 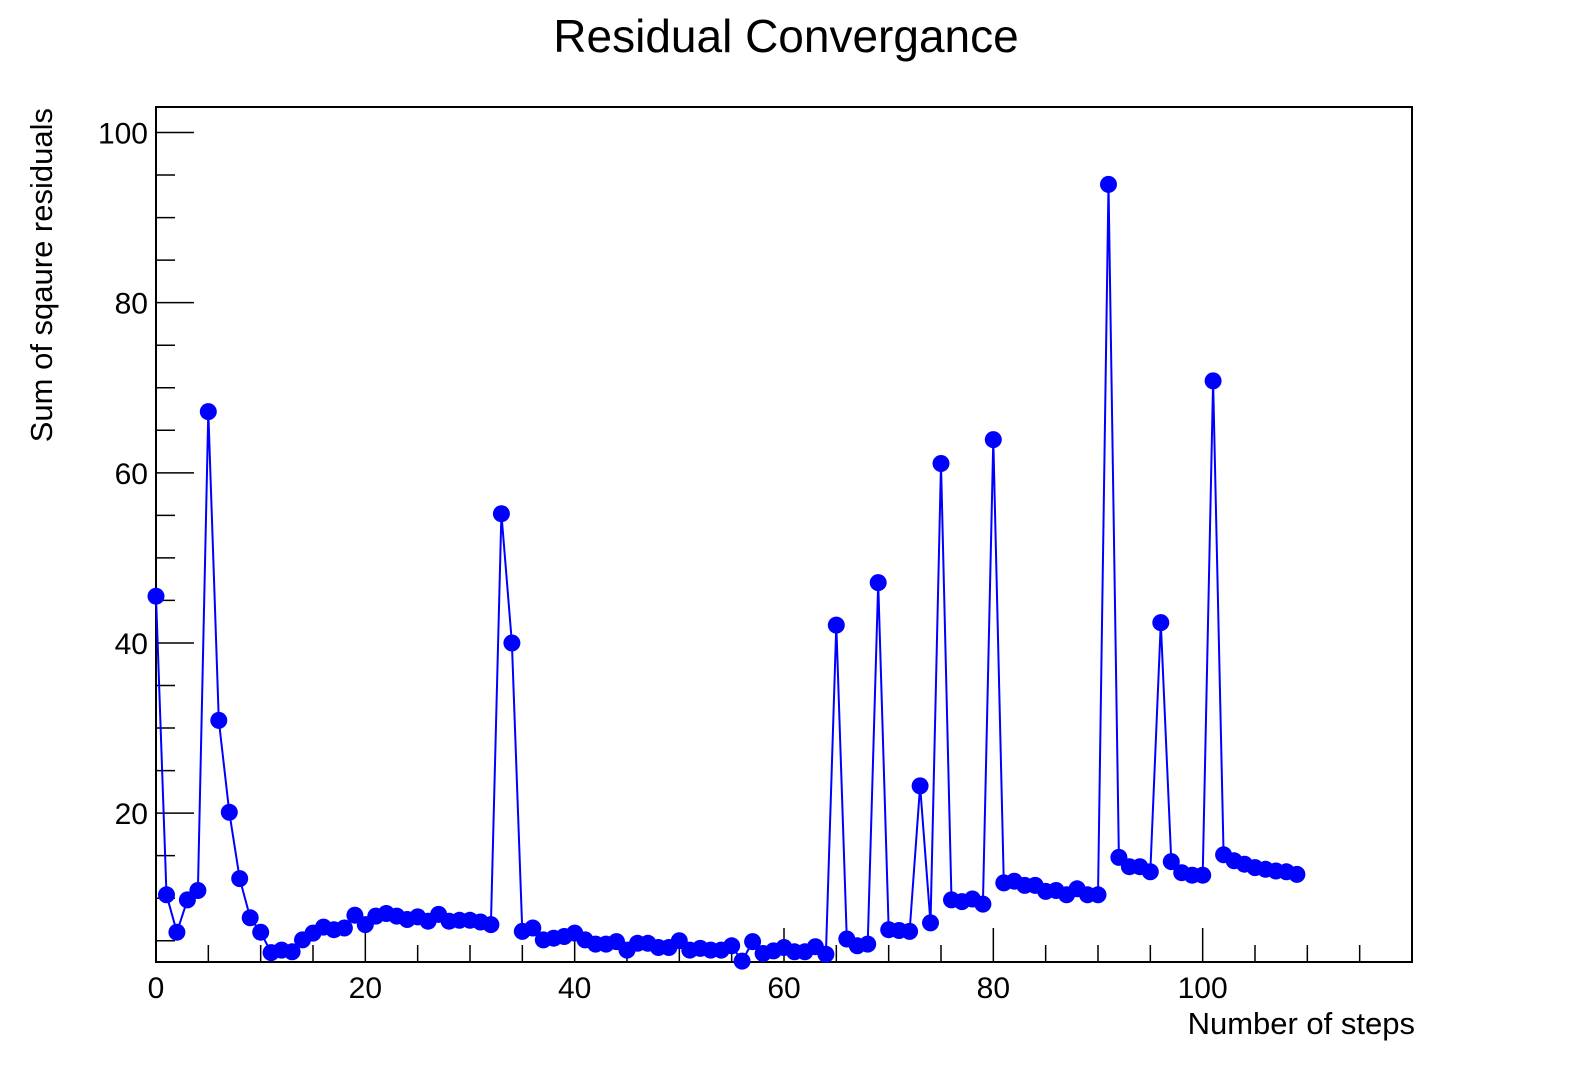 I want to click on y-axis-label: Sum of sqaure residuals, so click(x=41, y=275).